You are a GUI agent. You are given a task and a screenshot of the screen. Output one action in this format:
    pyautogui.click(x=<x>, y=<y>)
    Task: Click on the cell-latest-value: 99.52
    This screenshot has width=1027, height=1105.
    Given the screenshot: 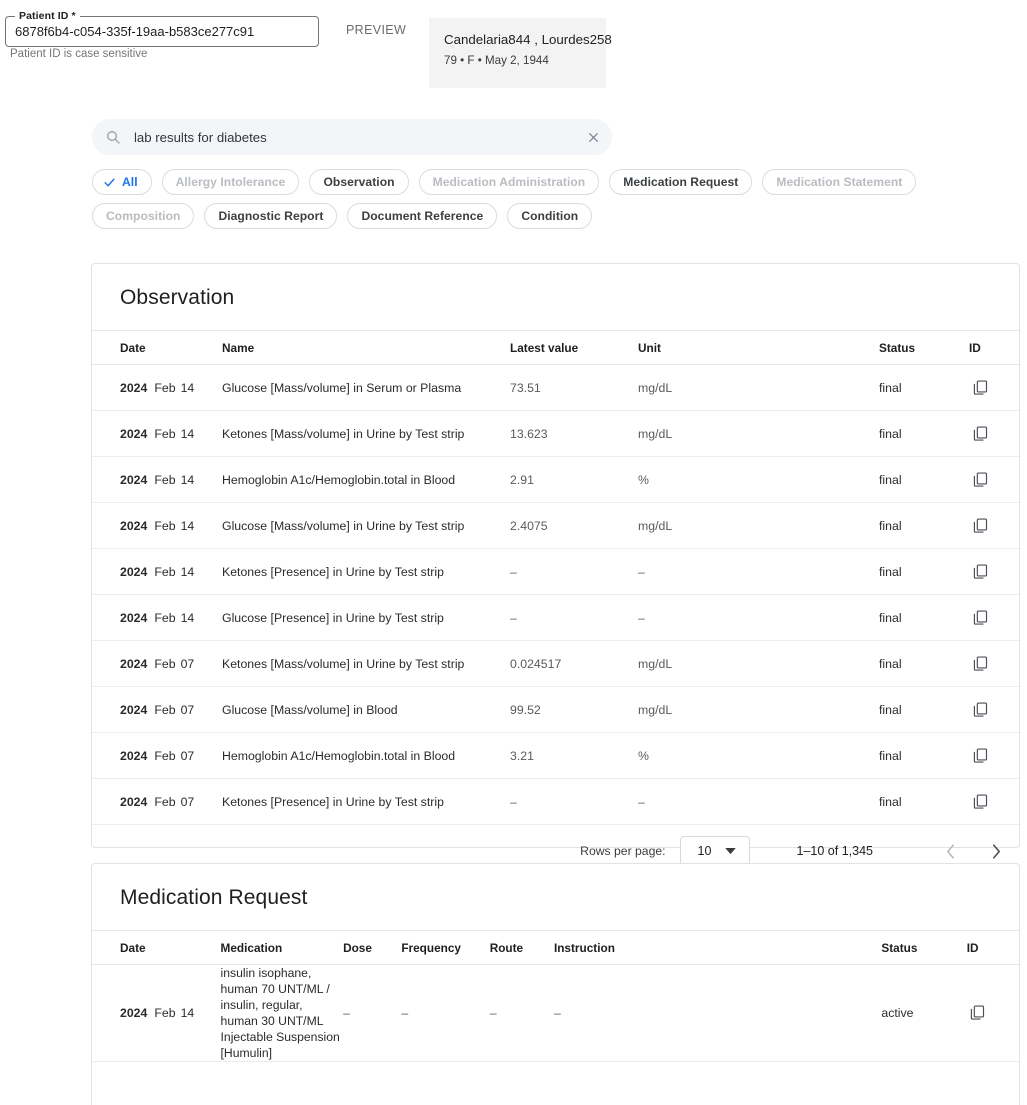 What is the action you would take?
    pyautogui.click(x=574, y=709)
    